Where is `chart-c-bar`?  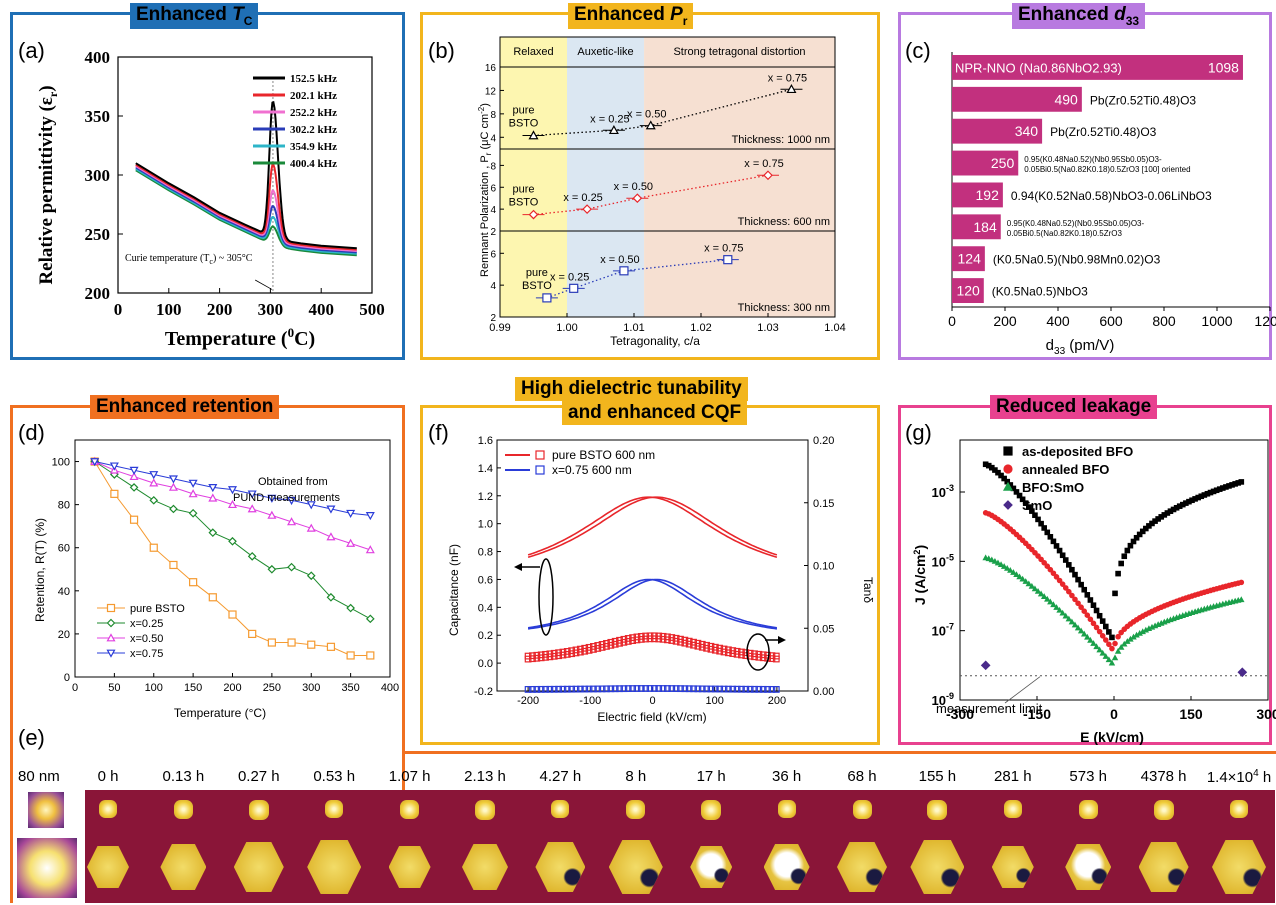 chart-c-bar is located at coordinates (968, 259).